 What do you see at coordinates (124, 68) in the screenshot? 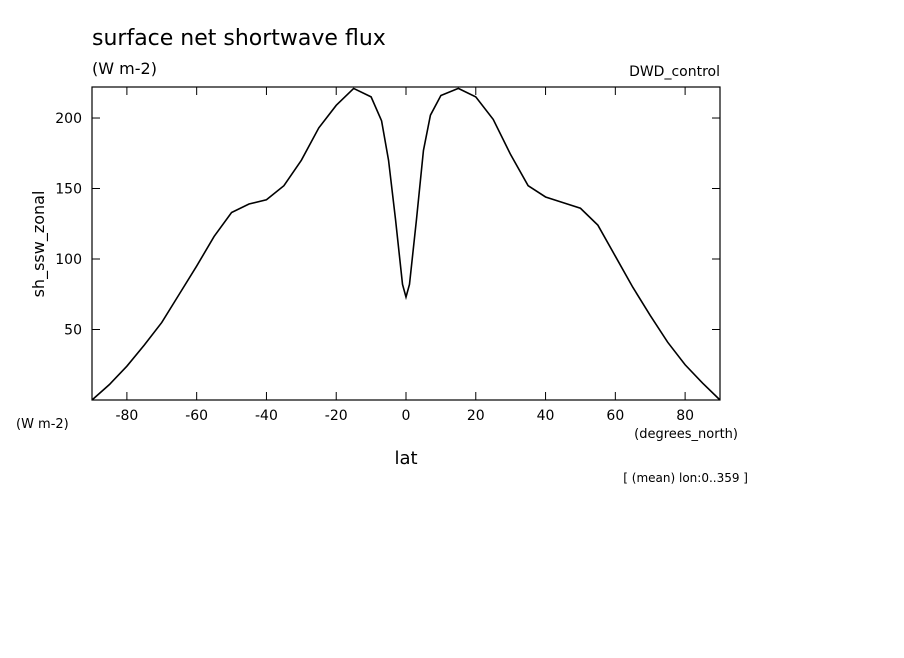
I see `chart-subtitle: (W m-2)` at bounding box center [124, 68].